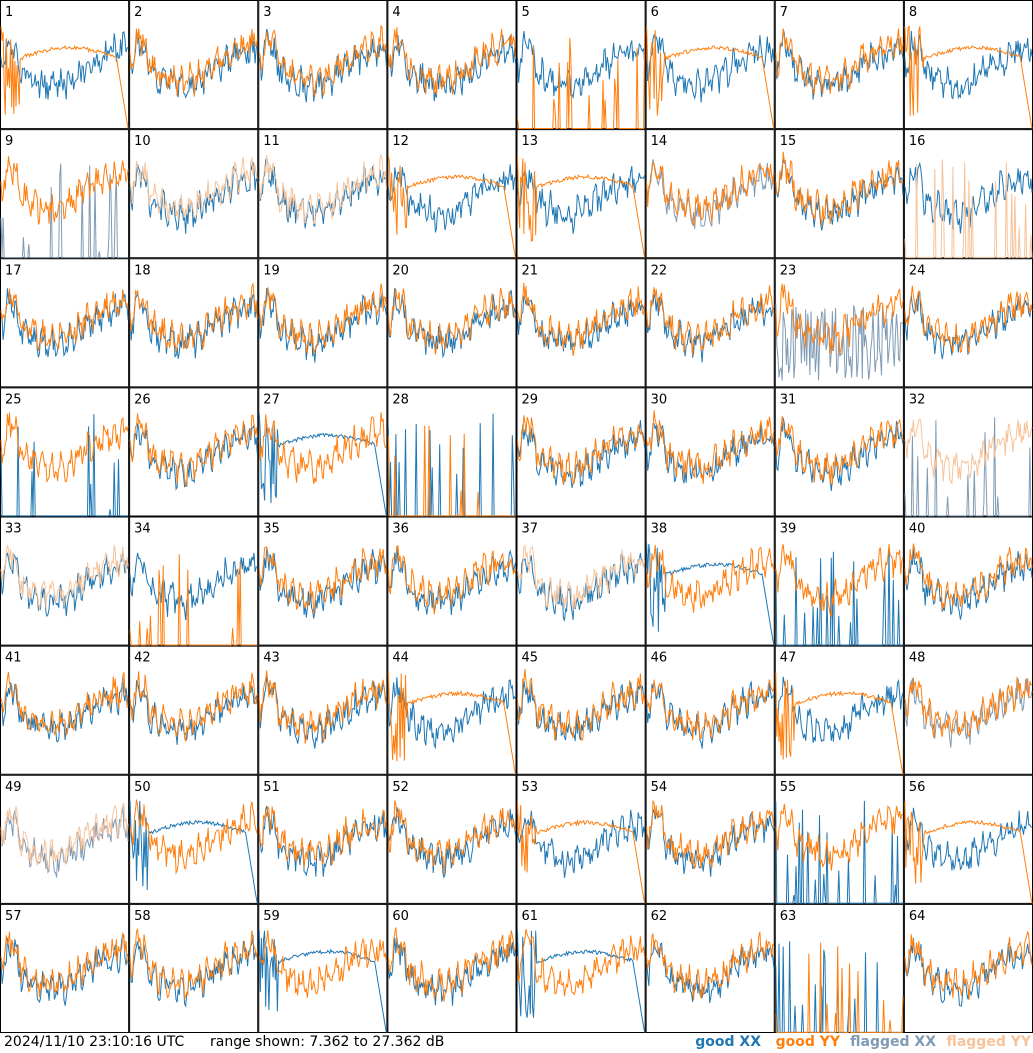 The image size is (1033, 1053). I want to click on panel-label: 12, so click(400, 141).